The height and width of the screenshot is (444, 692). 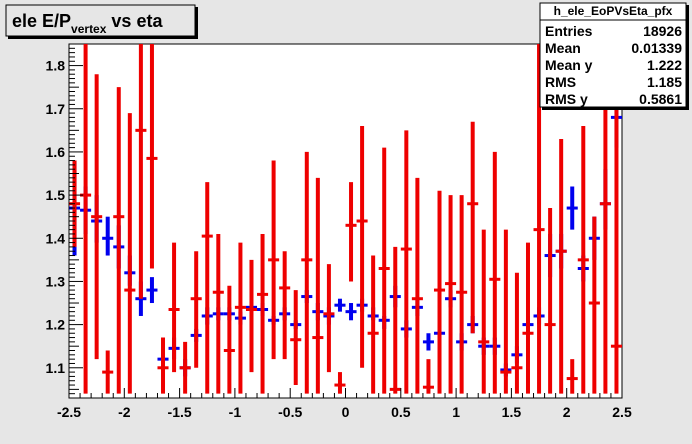 I want to click on title-suffix: vs eta, so click(x=134, y=21).